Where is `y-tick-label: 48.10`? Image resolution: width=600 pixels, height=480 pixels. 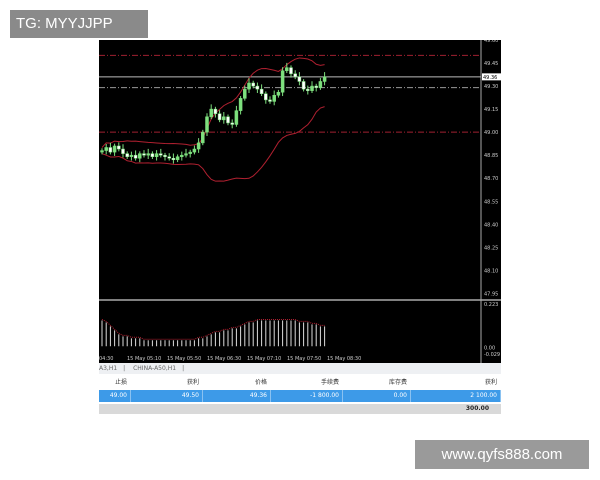
y-tick-label: 48.10 is located at coordinates (491, 271).